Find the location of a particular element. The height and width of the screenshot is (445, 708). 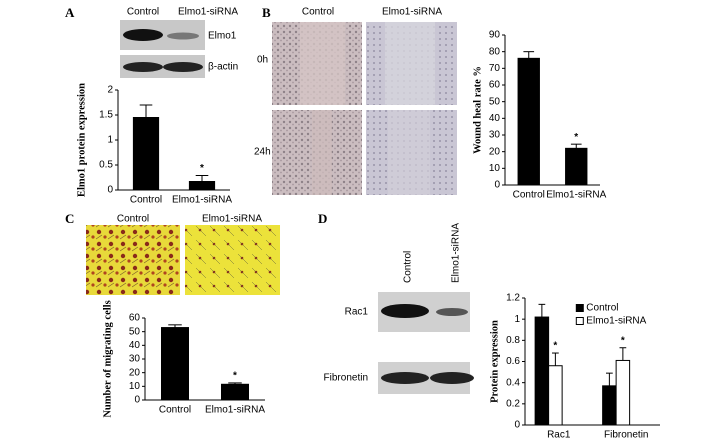

row-label: Fibronetin is located at coordinates (346, 378).